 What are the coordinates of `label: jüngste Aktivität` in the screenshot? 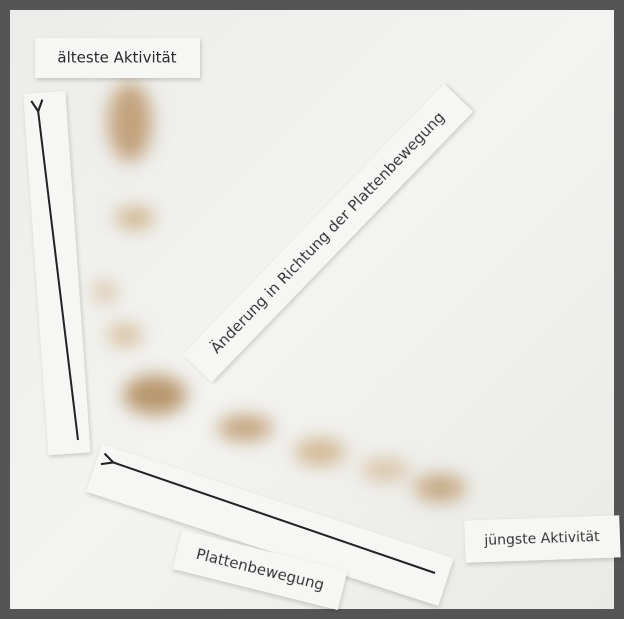 It's located at (541, 539).